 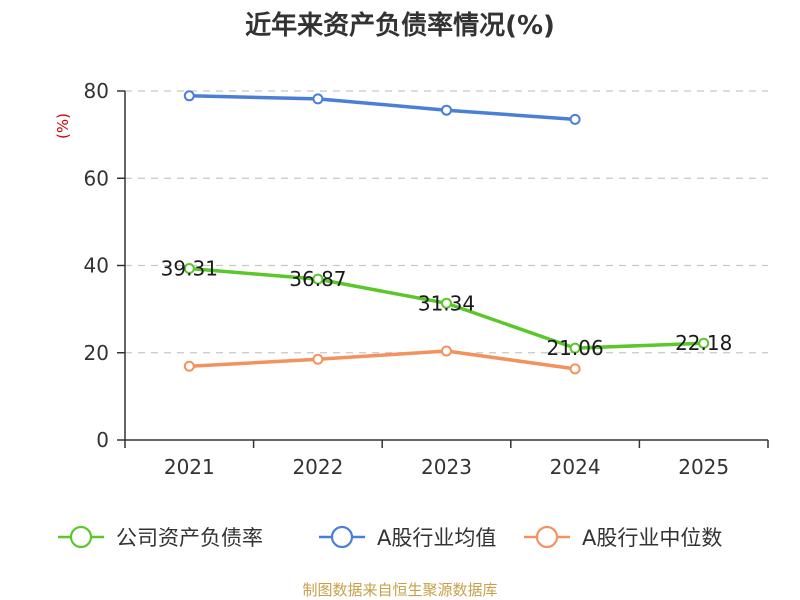 What do you see at coordinates (96, 178) in the screenshot?
I see `y-tick-label: 60` at bounding box center [96, 178].